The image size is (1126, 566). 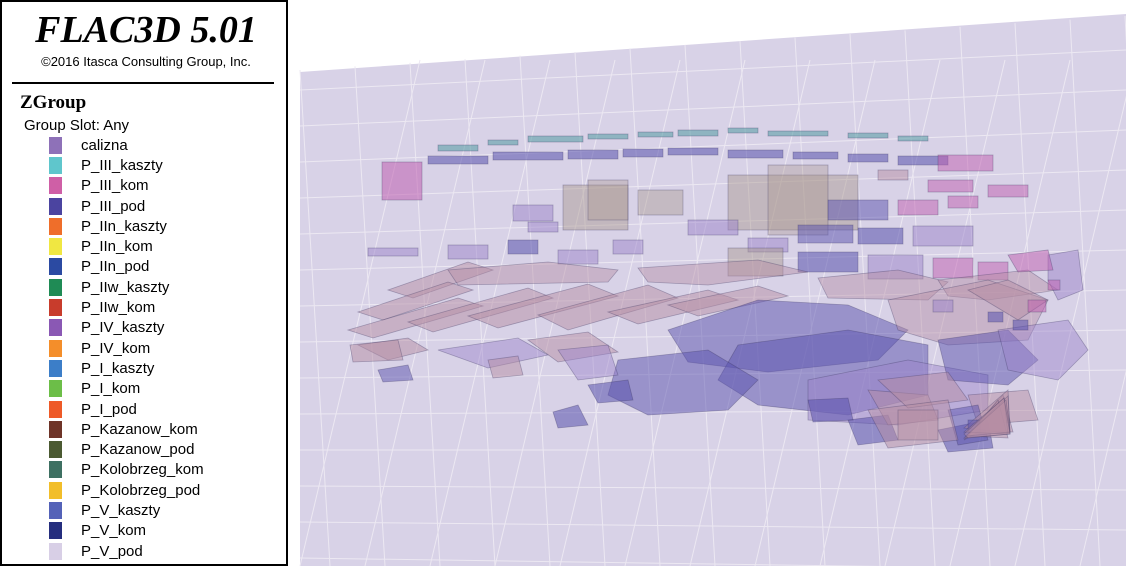 I want to click on legend-item: P_IIn_kom, so click(x=126, y=246).